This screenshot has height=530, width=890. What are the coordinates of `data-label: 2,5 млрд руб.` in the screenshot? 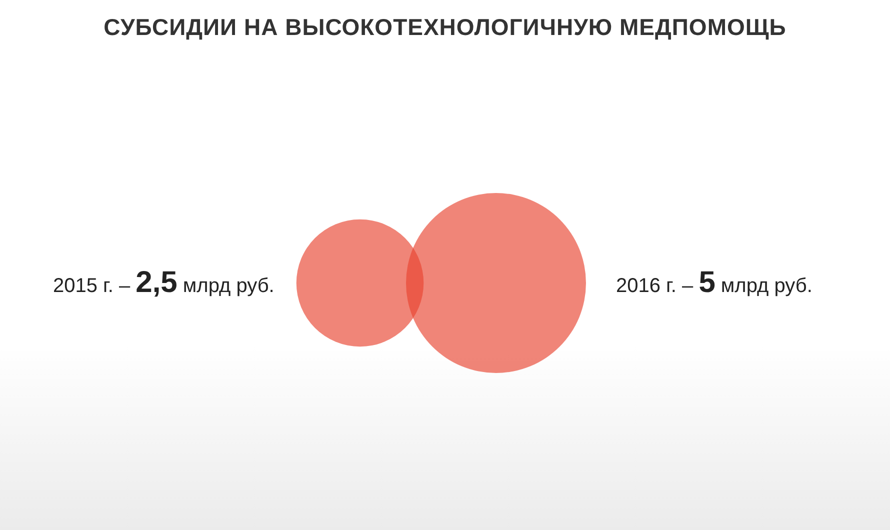 It's located at (205, 282).